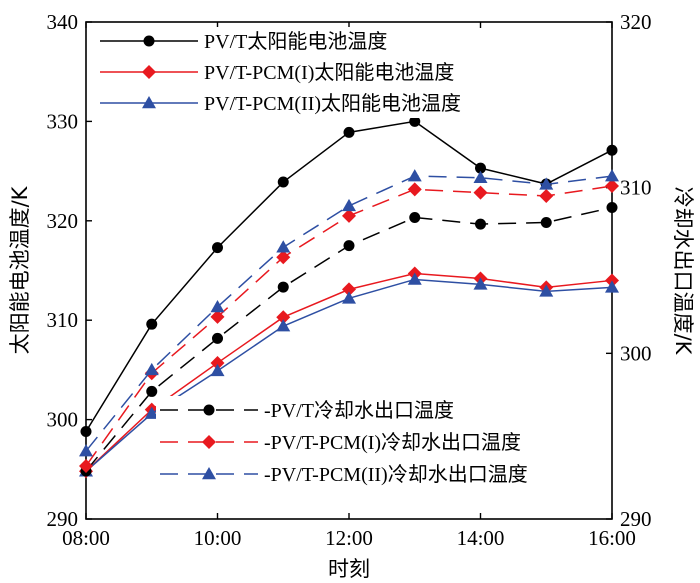 The width and height of the screenshot is (700, 583). Describe the element at coordinates (636, 519) in the screenshot. I see `y-right-tick-label: 290` at that location.